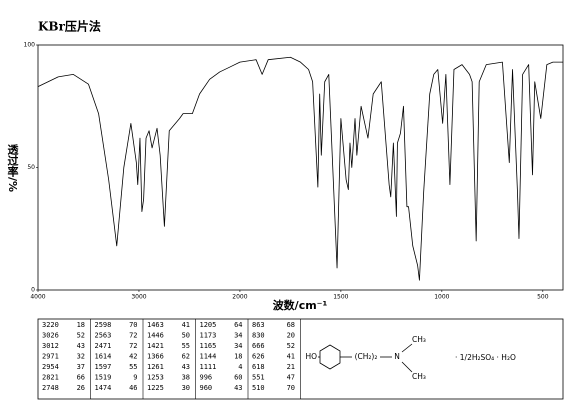 The height and width of the screenshot is (413, 570). I want to click on wavenumber: 1463, so click(155, 325).